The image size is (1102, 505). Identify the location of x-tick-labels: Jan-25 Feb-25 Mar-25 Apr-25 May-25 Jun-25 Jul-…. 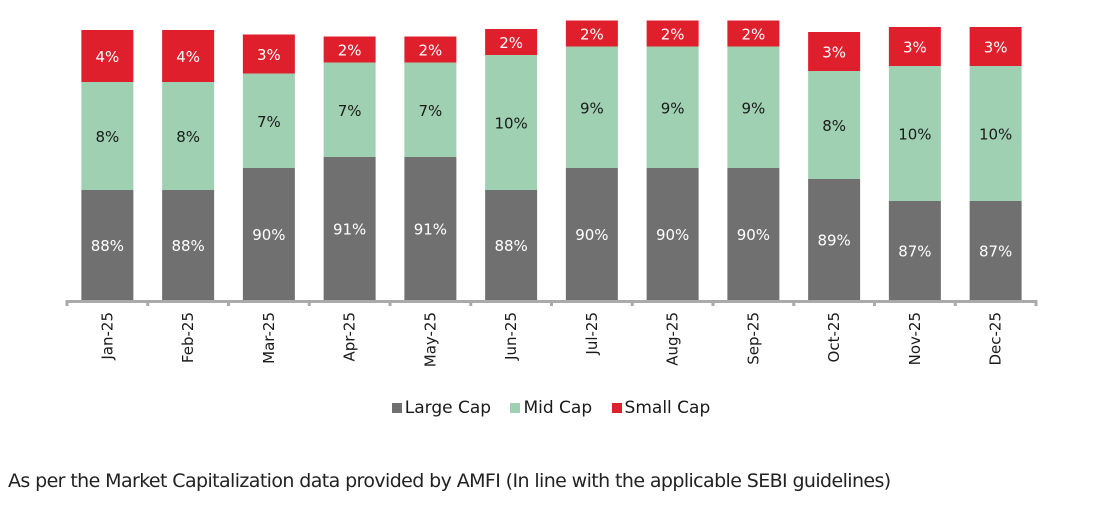
(551, 339).